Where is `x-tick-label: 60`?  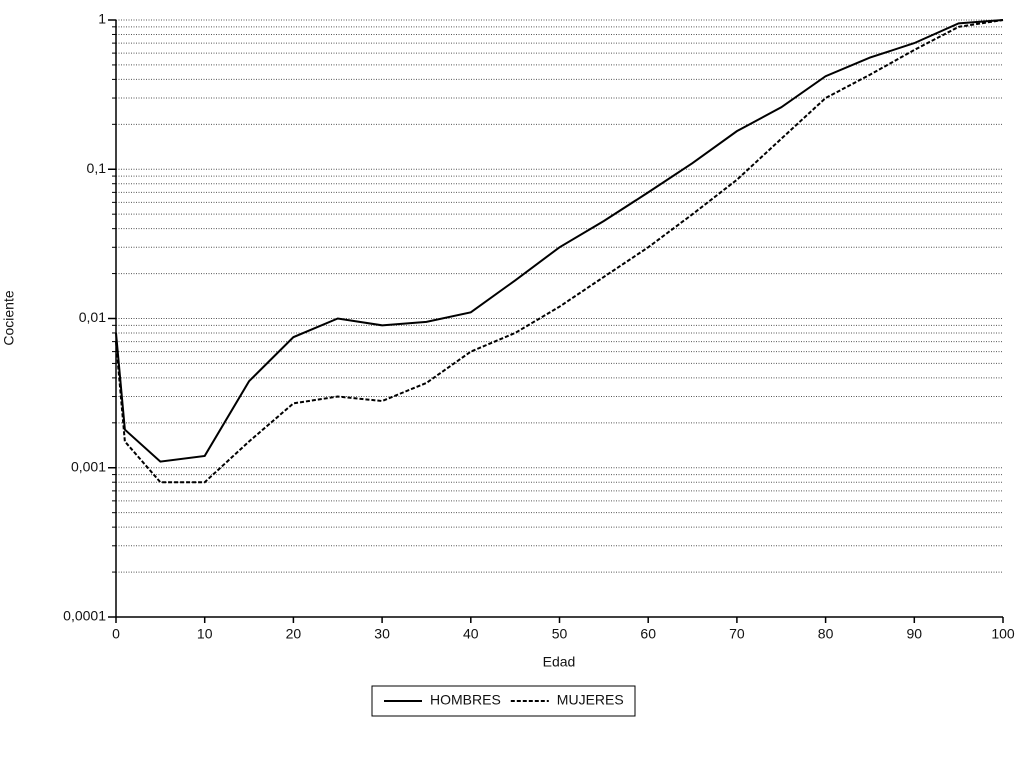 x-tick-label: 60 is located at coordinates (648, 634).